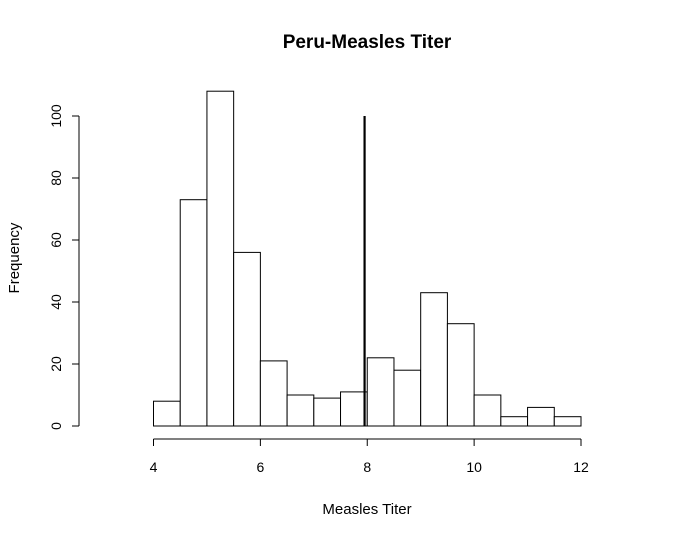 The height and width of the screenshot is (538, 696). Describe the element at coordinates (14, 257) in the screenshot. I see `y-axis-label: Frequency` at that location.